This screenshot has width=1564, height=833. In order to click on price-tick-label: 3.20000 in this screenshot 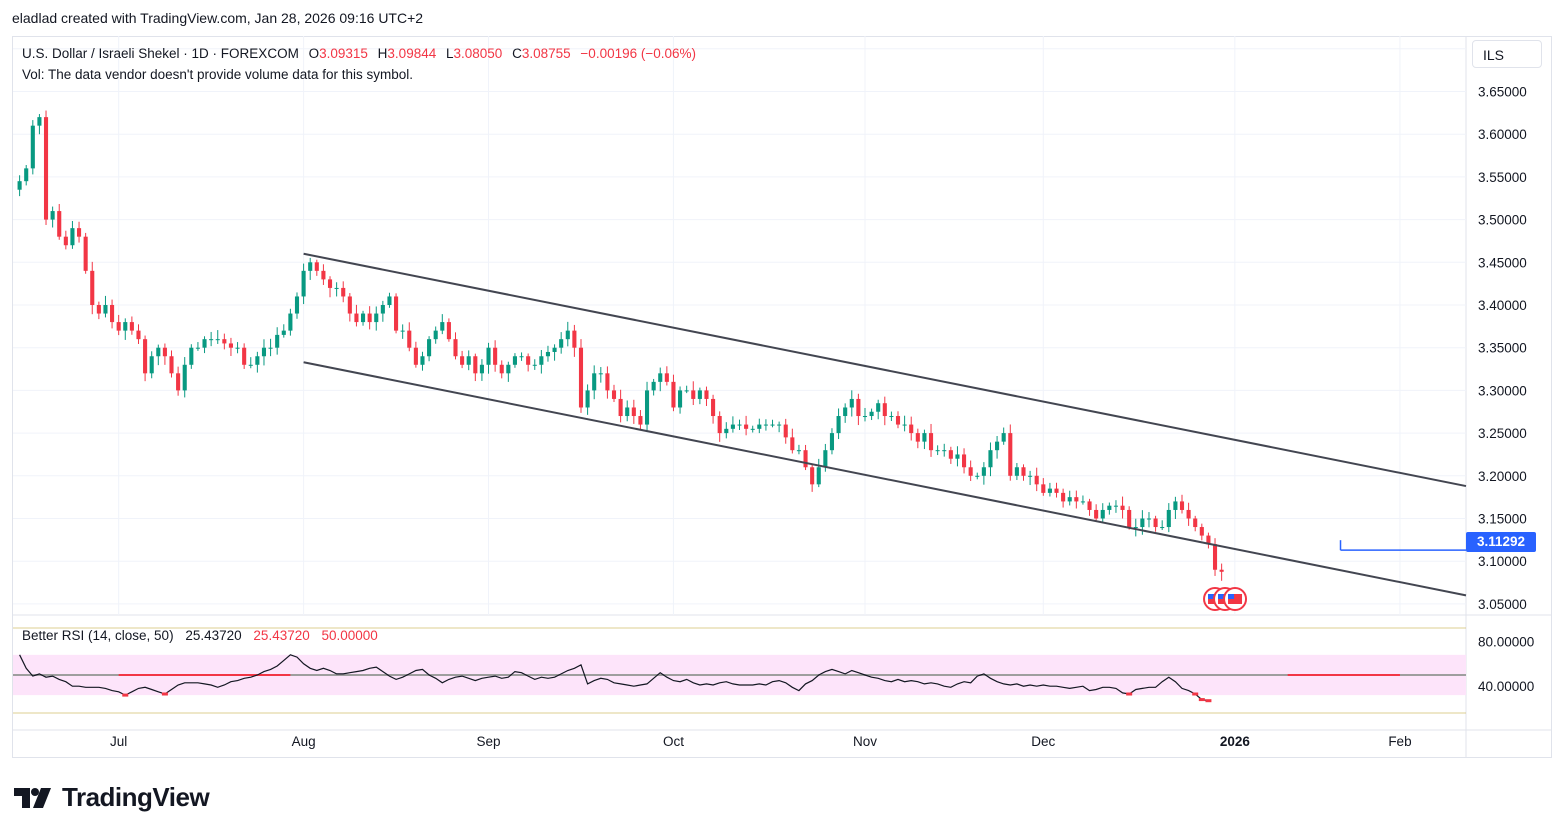, I will do `click(1502, 476)`.